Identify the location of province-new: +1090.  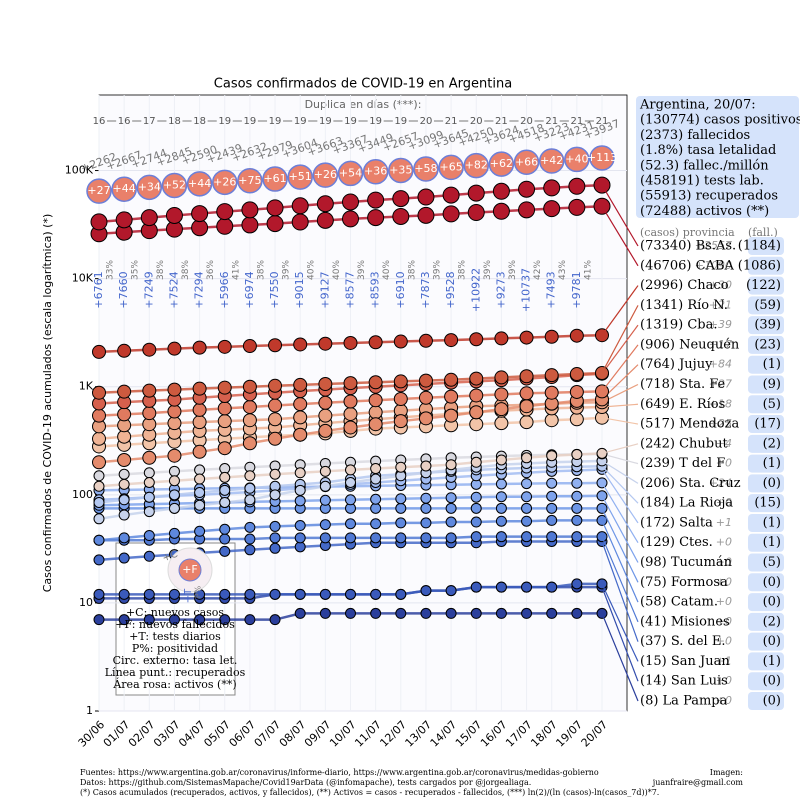
(713, 265).